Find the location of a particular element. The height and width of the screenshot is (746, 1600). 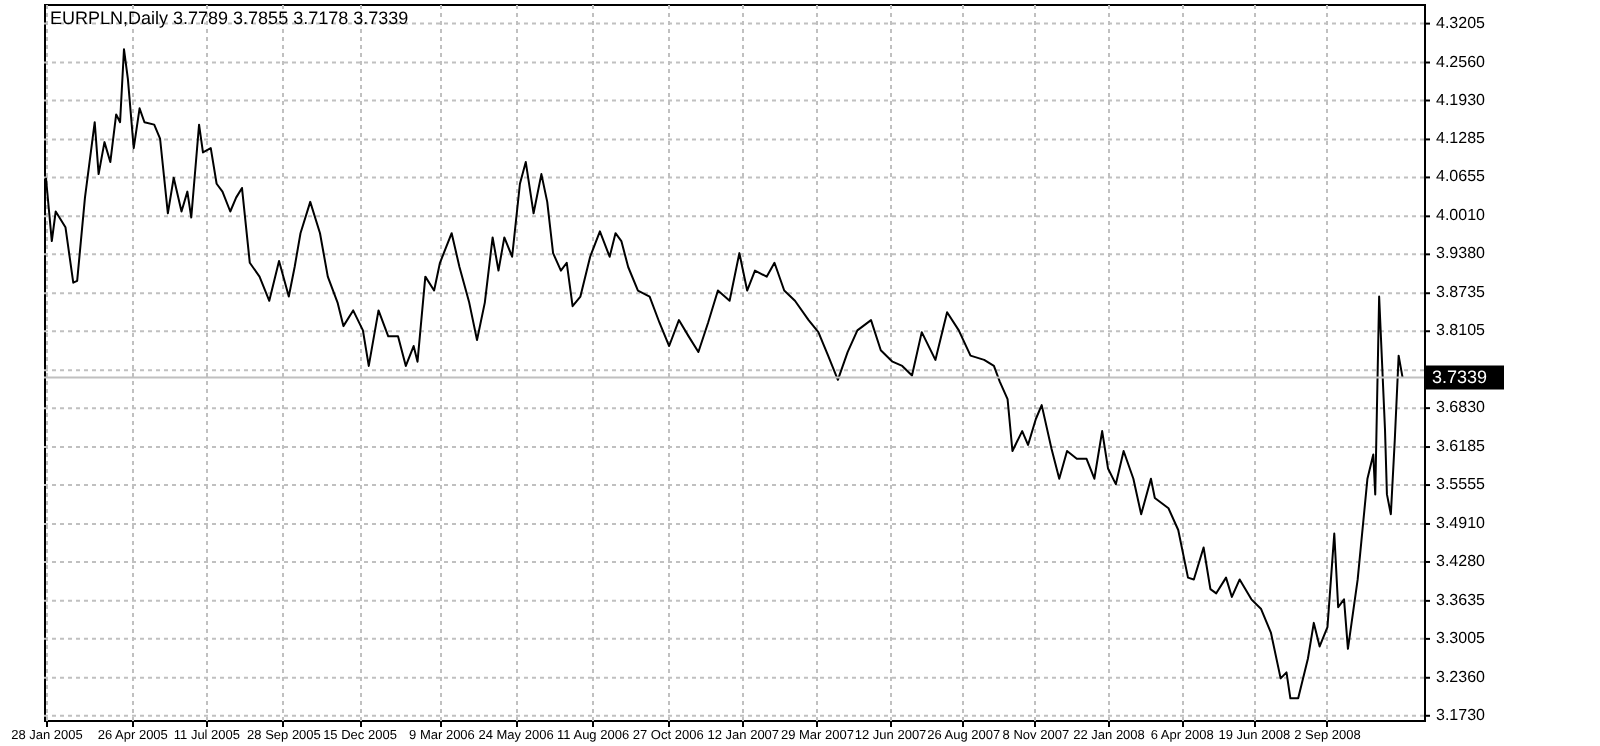

y-tick-label: 4.1930 is located at coordinates (1461, 99).